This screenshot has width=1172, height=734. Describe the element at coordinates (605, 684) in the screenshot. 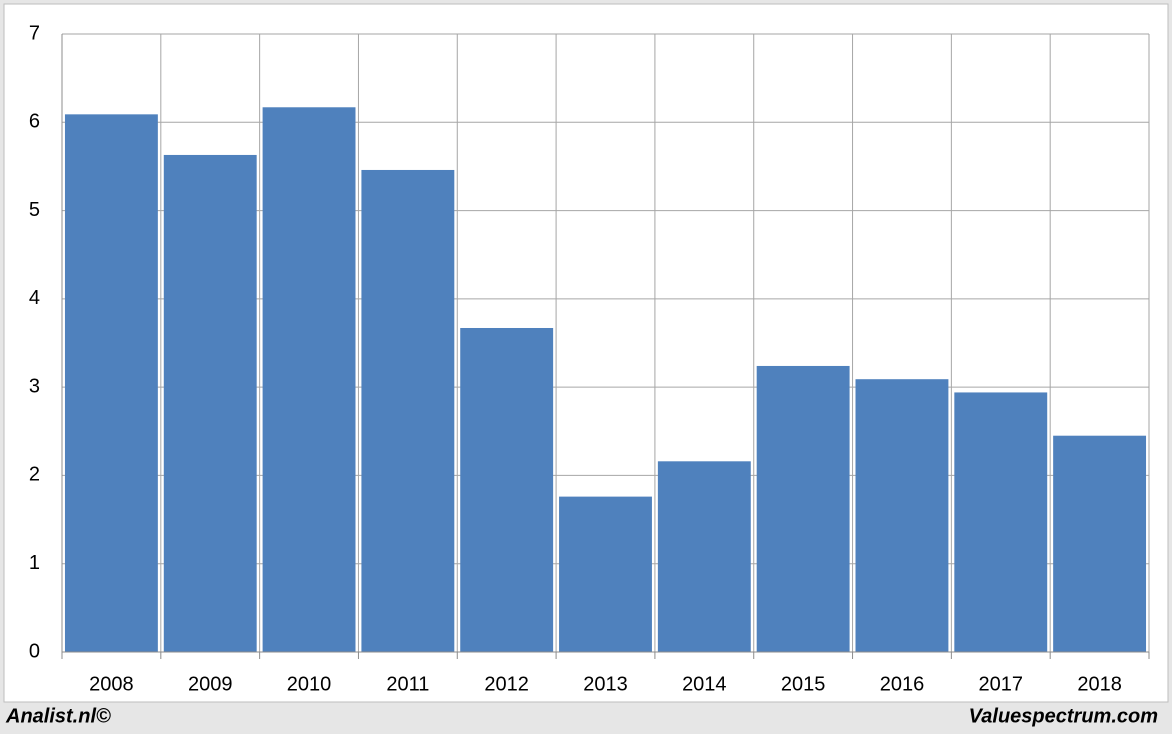

I see `x-tick-label: 2013` at that location.